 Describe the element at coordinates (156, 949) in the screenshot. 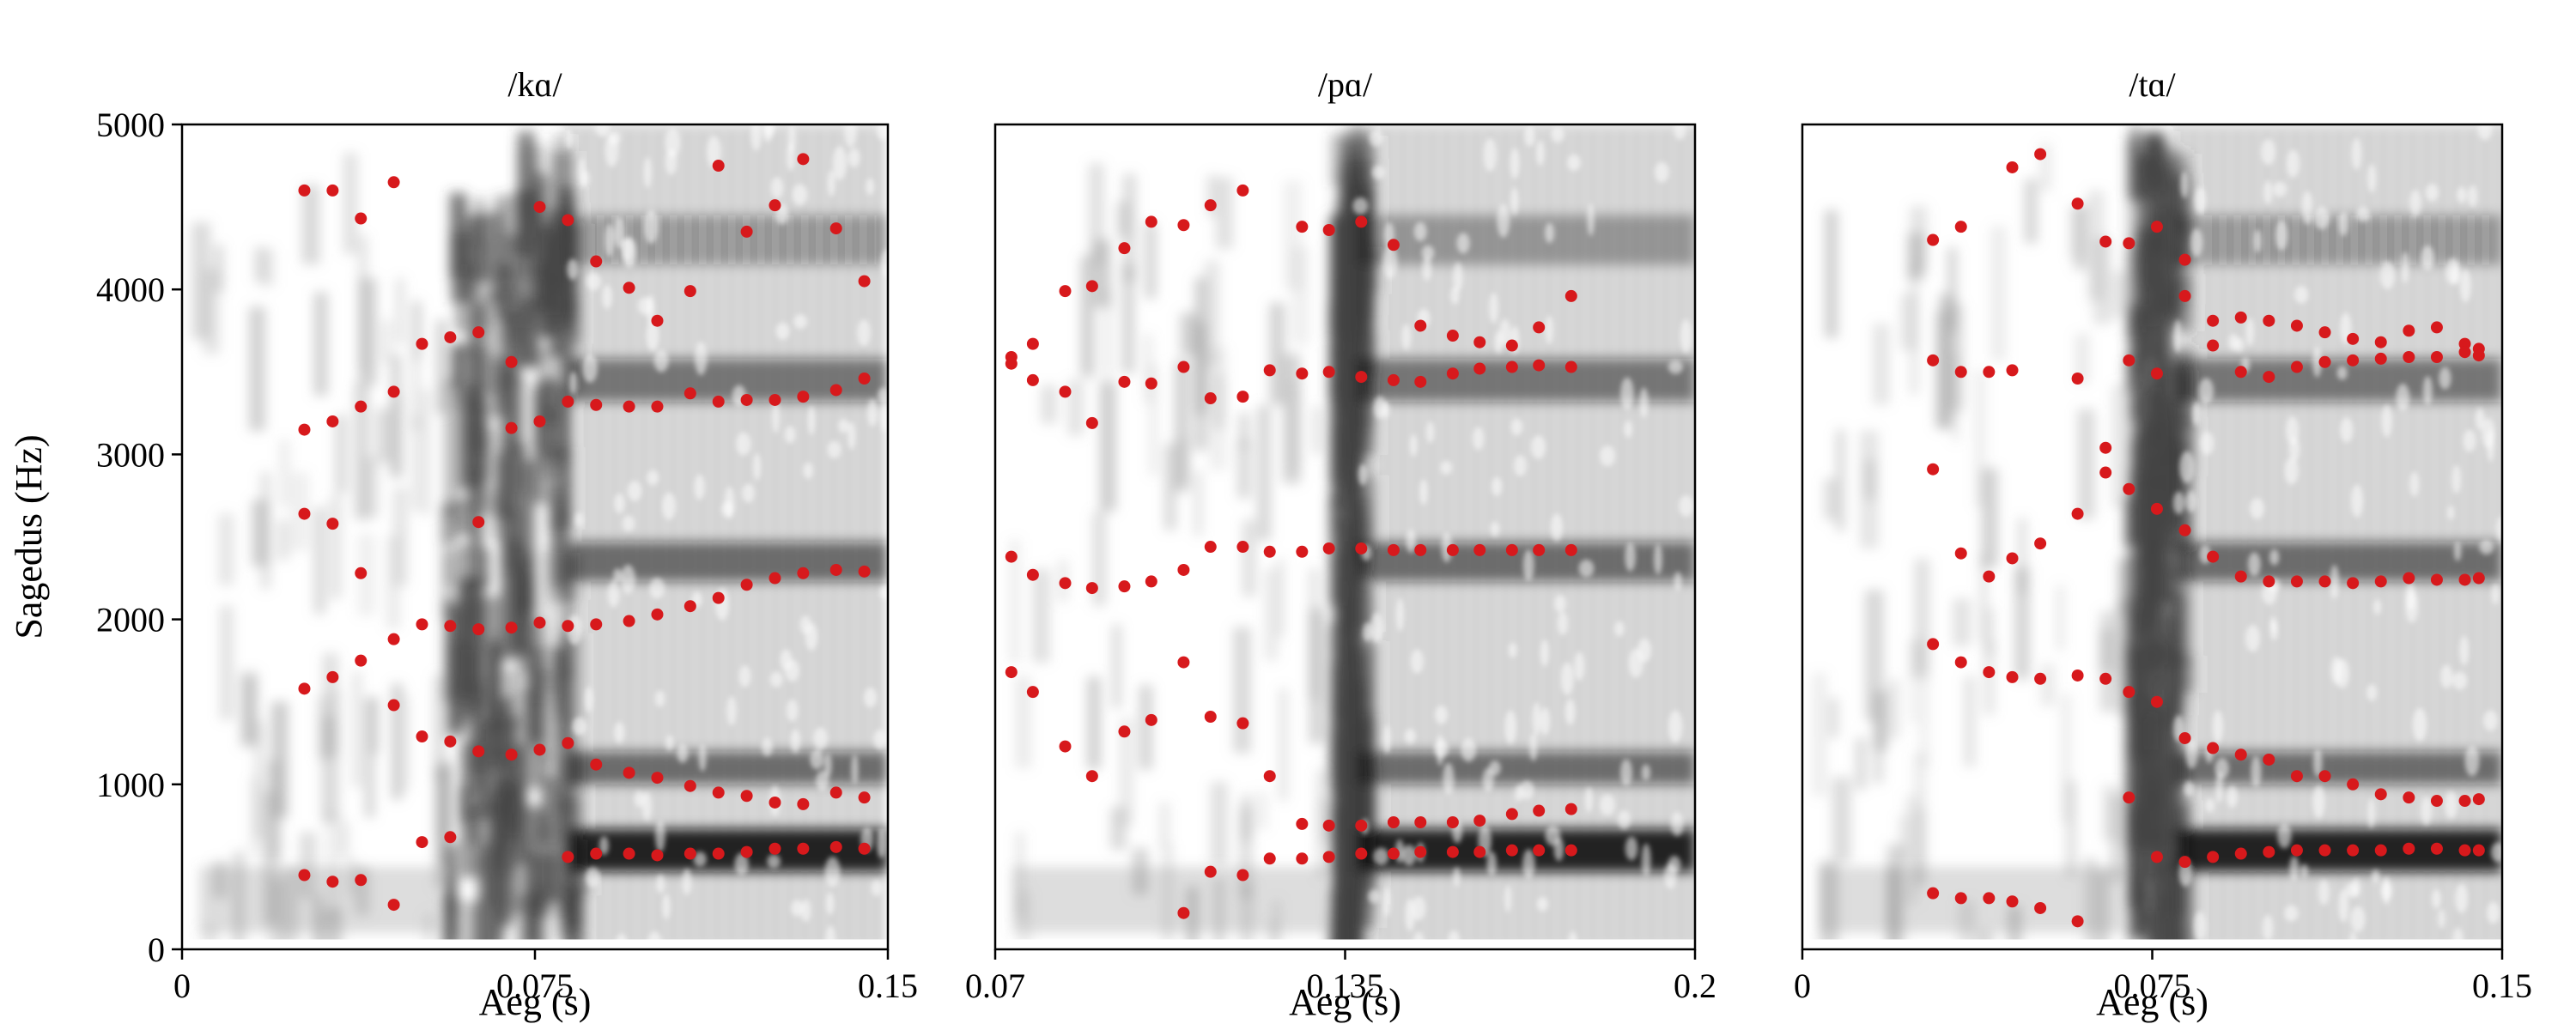

I see `y-tick-label: 0` at that location.